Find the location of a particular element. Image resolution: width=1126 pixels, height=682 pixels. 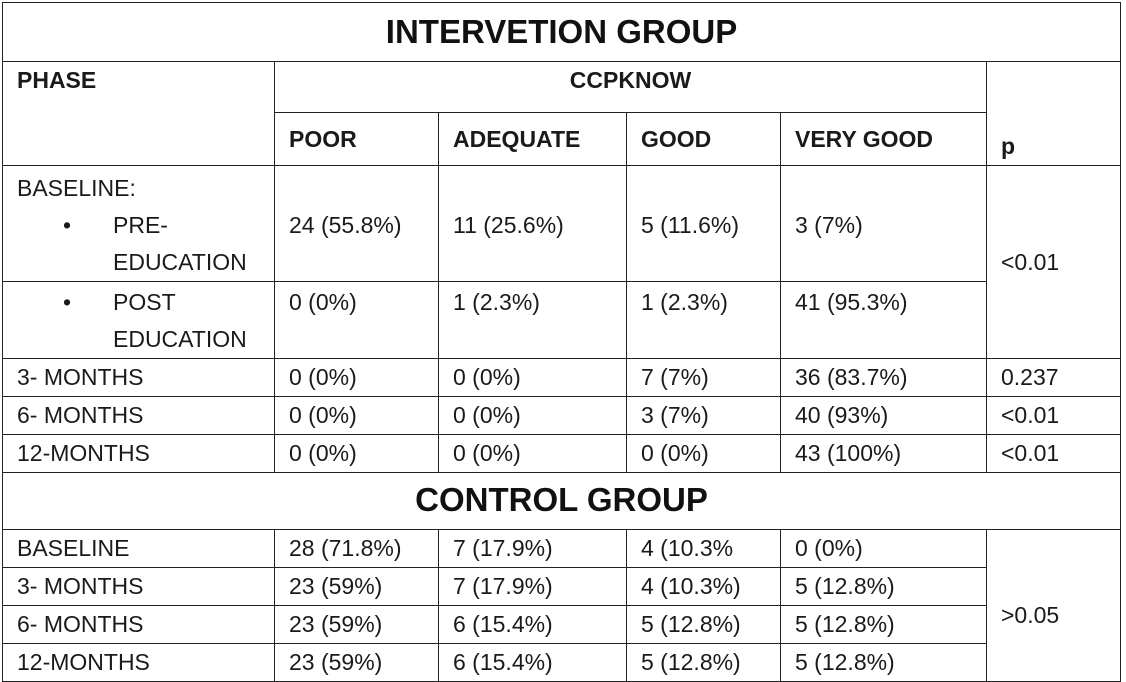

control-group-title: CONTROL GROUP is located at coordinates (561, 501).